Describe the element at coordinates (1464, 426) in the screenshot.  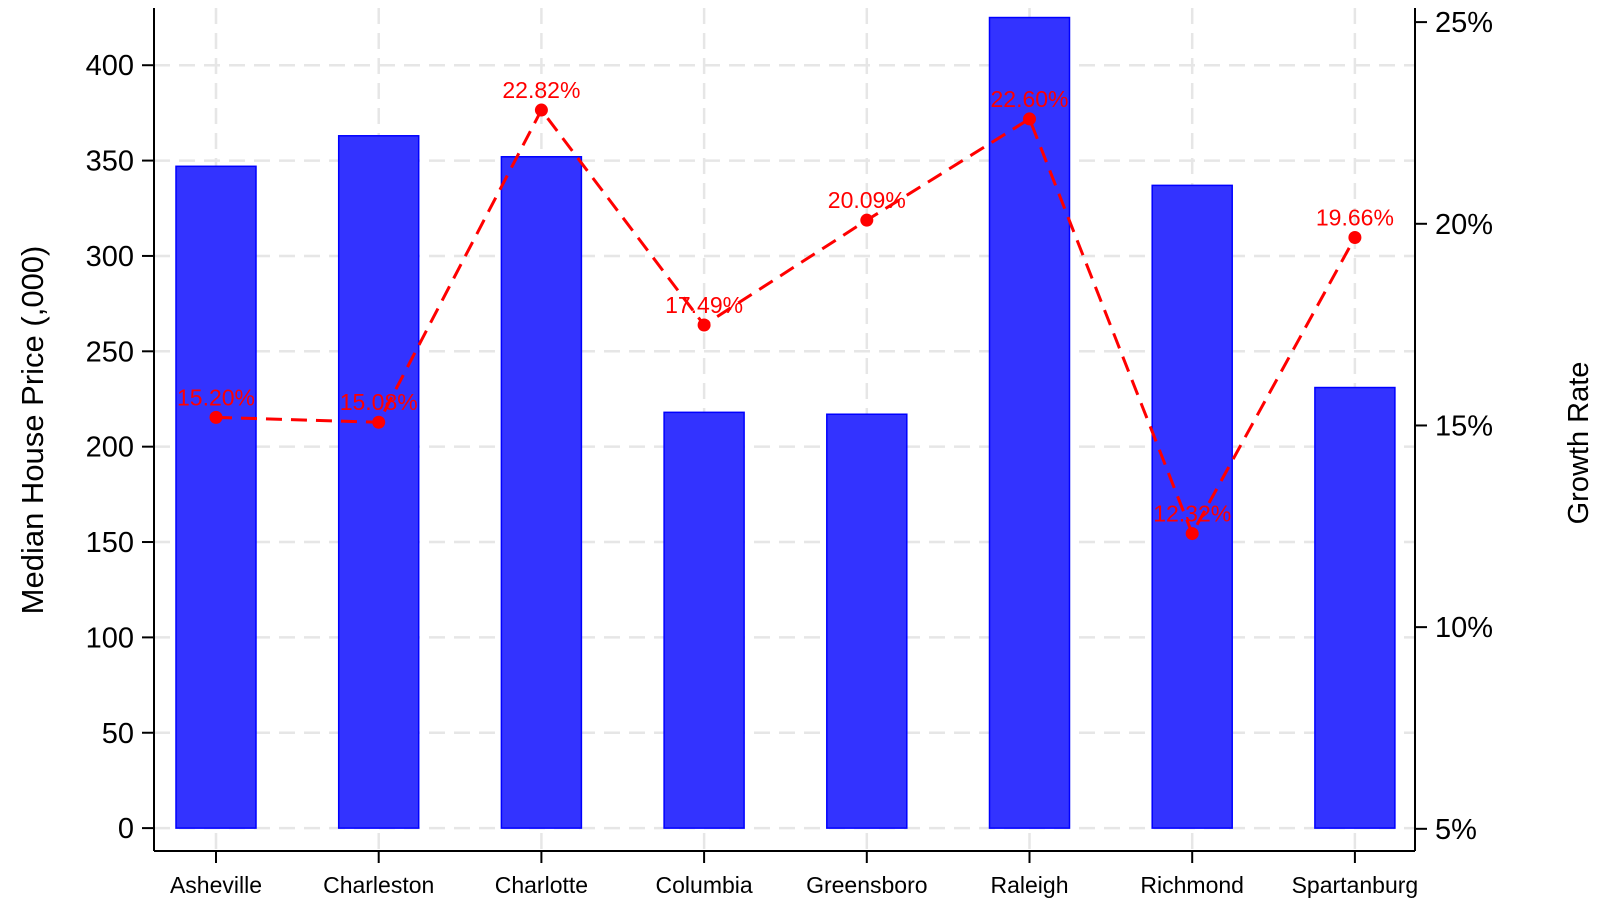
I see `y-right-tick-label: 15%` at that location.